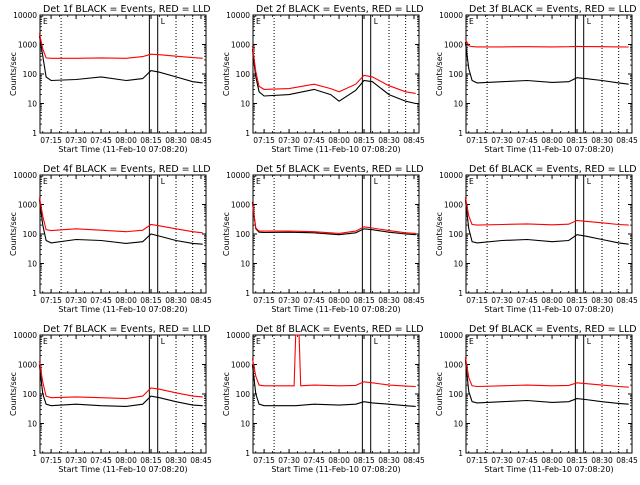 The height and width of the screenshot is (485, 640). I want to click on panel-title: Det 7f BLACK = Events, RED = LLD, so click(127, 329).